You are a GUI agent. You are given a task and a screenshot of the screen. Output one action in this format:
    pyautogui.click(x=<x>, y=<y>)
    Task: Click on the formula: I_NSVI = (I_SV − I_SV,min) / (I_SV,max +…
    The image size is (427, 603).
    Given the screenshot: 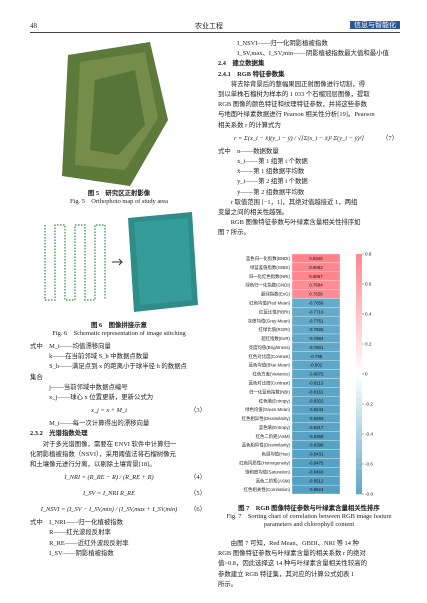 What is the action you would take?
    pyautogui.click(x=109, y=510)
    